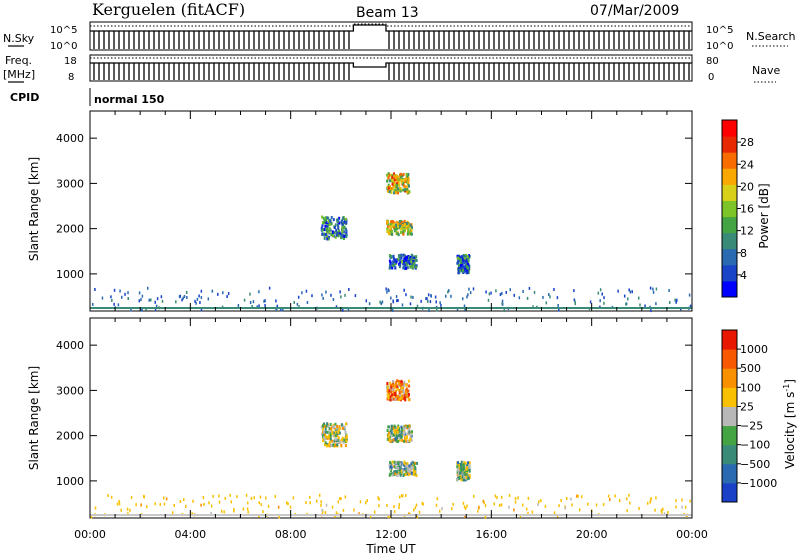  I want to click on date-label: 07/Mar/2009, so click(634, 11).